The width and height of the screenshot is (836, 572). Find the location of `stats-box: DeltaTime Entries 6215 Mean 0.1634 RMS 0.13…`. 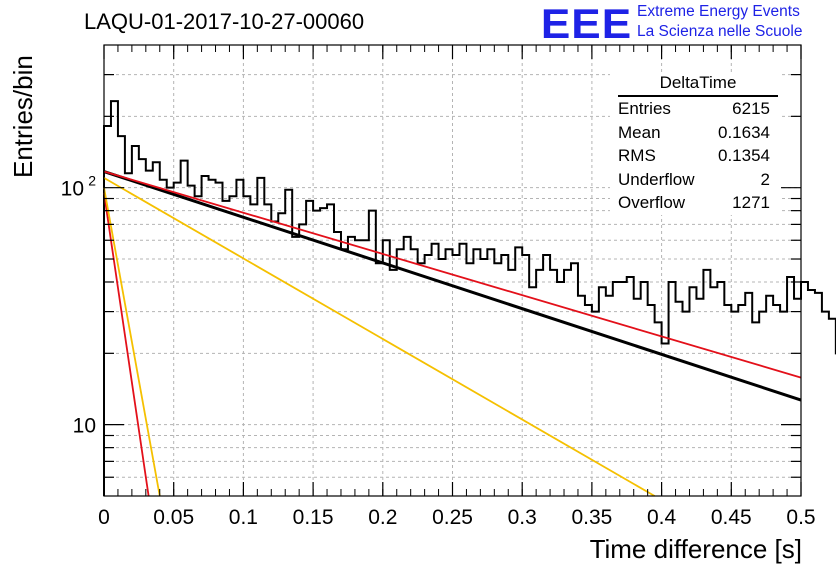

stats-box: DeltaTime Entries 6215 Mean 0.1634 RMS 0.13… is located at coordinates (695, 144).